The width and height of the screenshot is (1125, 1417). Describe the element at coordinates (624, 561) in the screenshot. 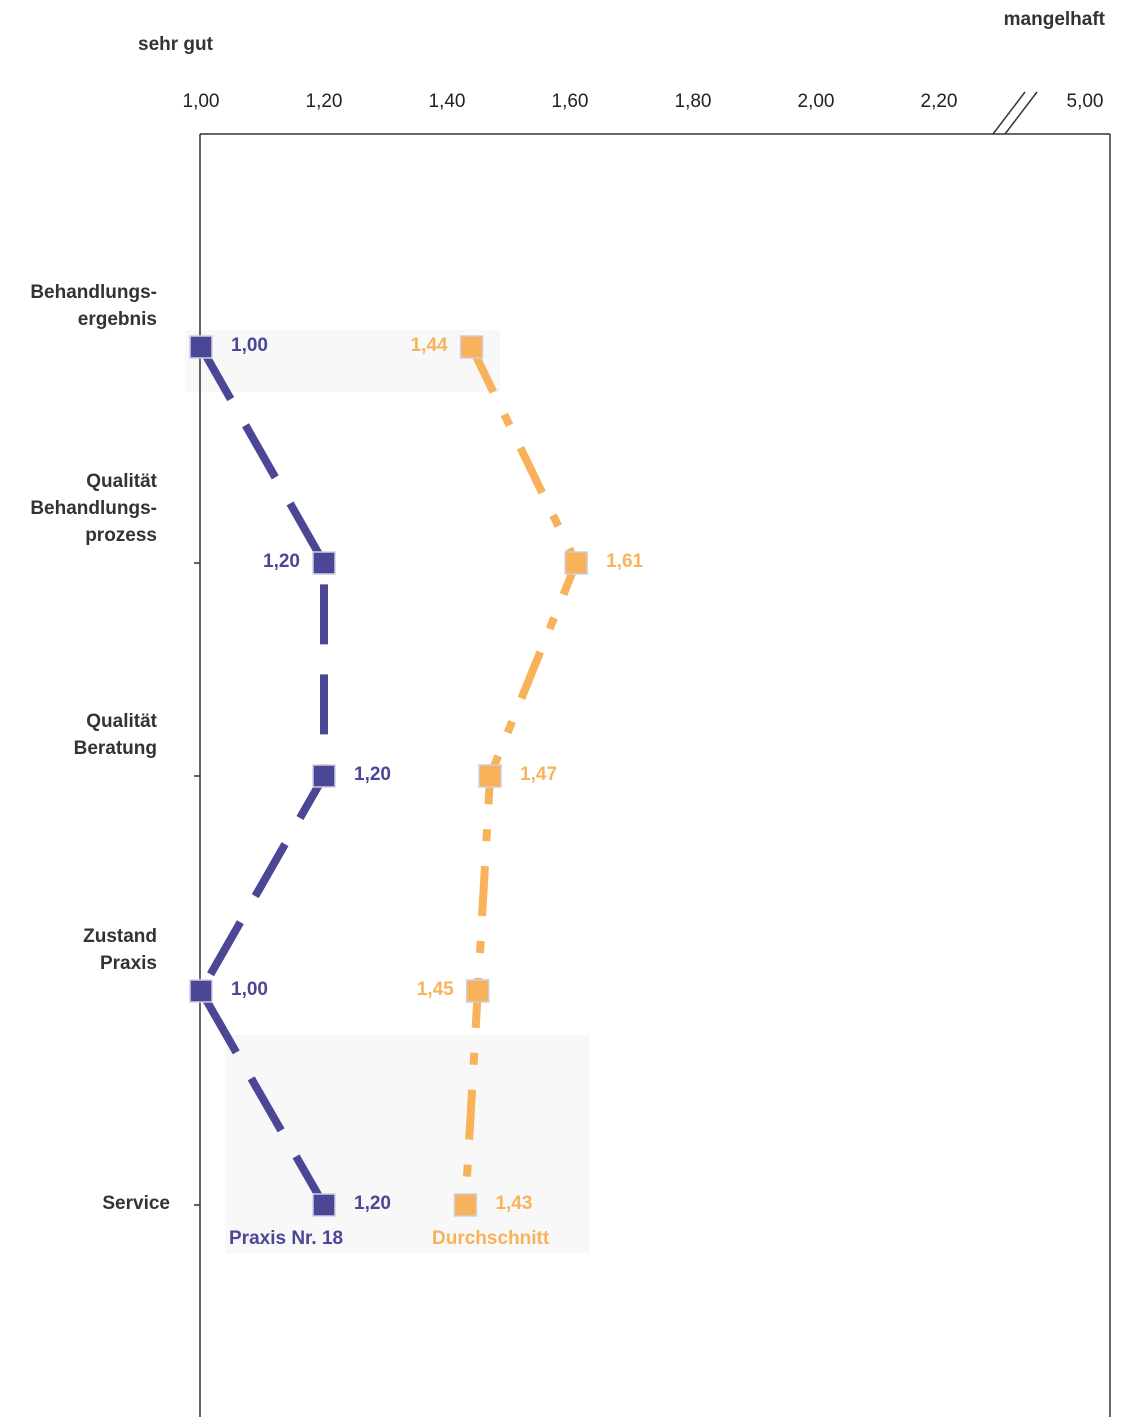

I see `data-value-label: 1,61` at that location.